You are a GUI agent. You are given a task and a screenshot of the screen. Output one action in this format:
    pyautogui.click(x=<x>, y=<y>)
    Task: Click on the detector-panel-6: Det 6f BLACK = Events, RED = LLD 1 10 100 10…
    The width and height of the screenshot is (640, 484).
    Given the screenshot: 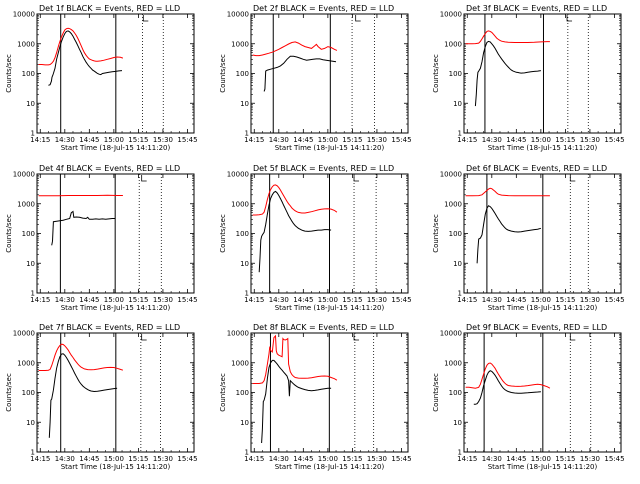 What is the action you would take?
    pyautogui.click(x=528, y=238)
    